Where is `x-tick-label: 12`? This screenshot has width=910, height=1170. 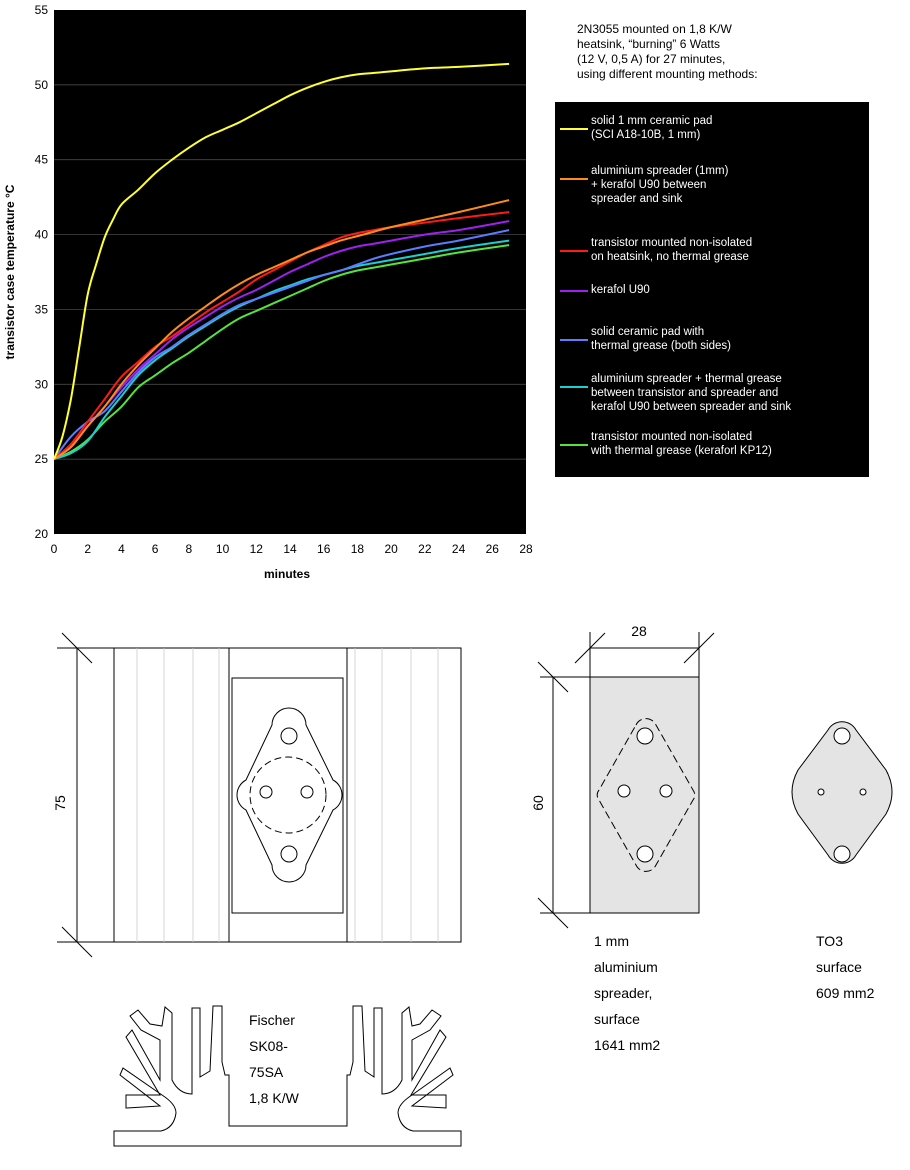 x-tick-label: 12 is located at coordinates (257, 549).